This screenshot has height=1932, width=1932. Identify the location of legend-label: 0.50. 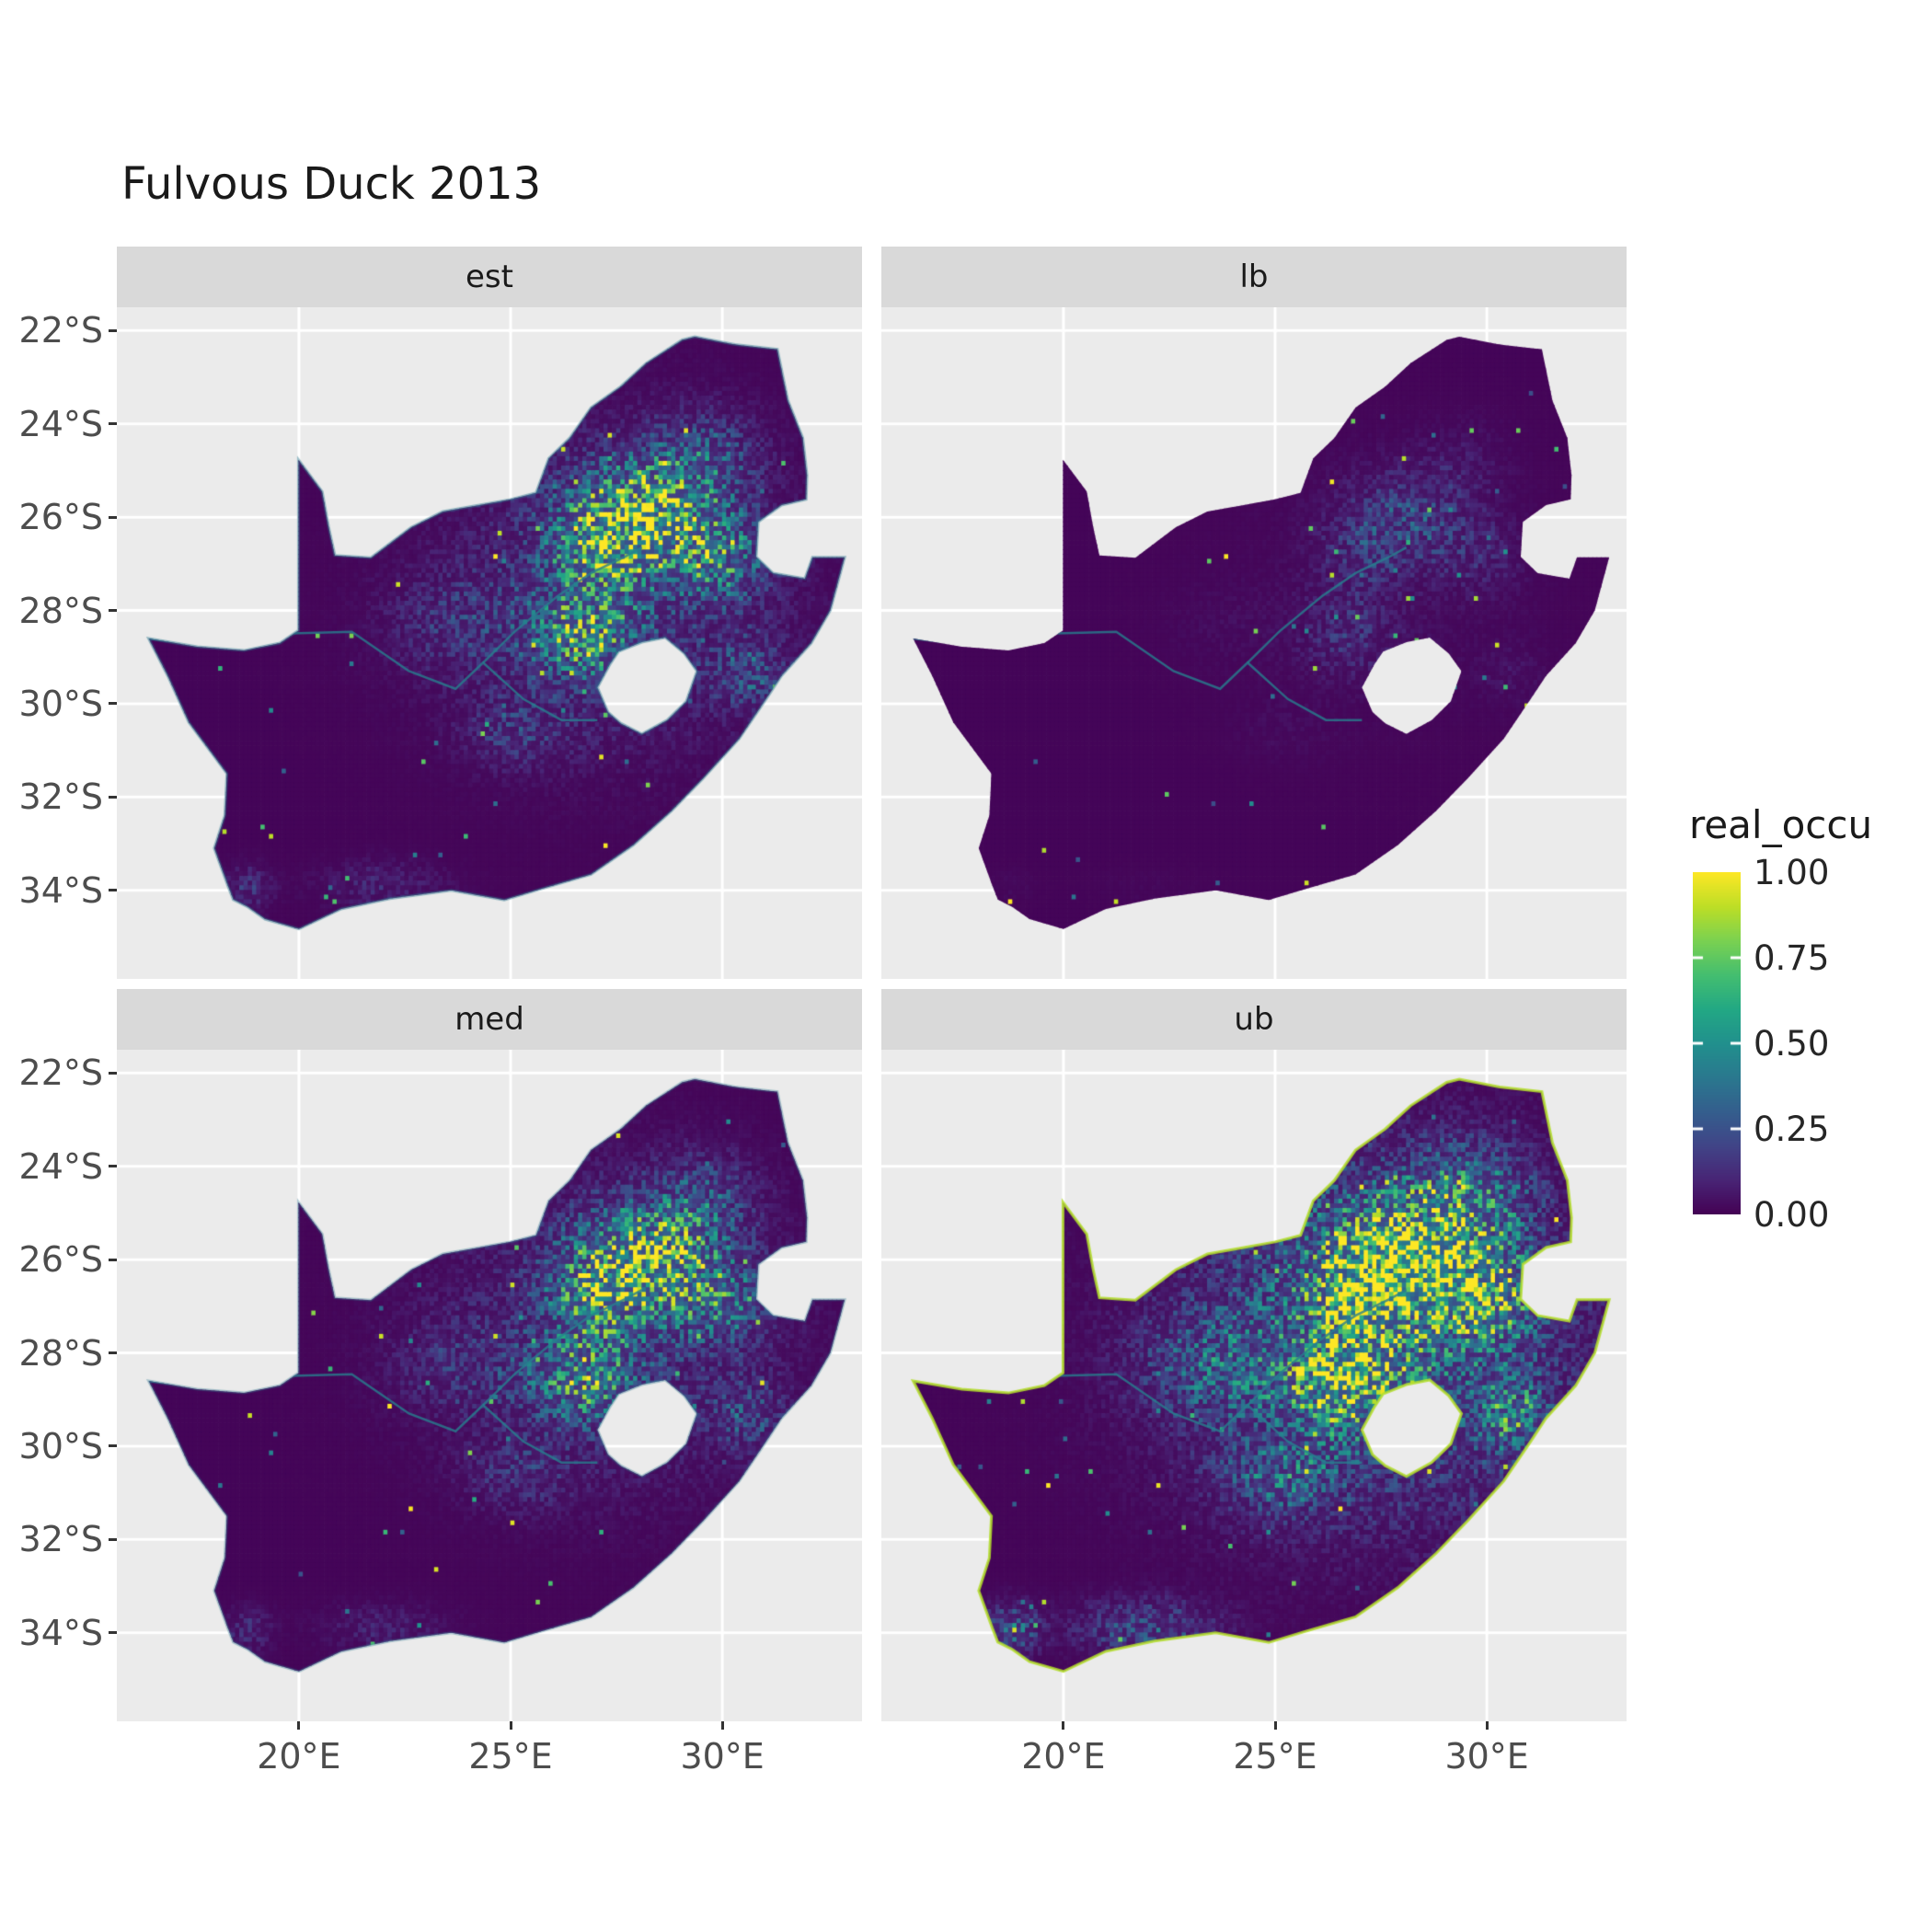
(1792, 1044).